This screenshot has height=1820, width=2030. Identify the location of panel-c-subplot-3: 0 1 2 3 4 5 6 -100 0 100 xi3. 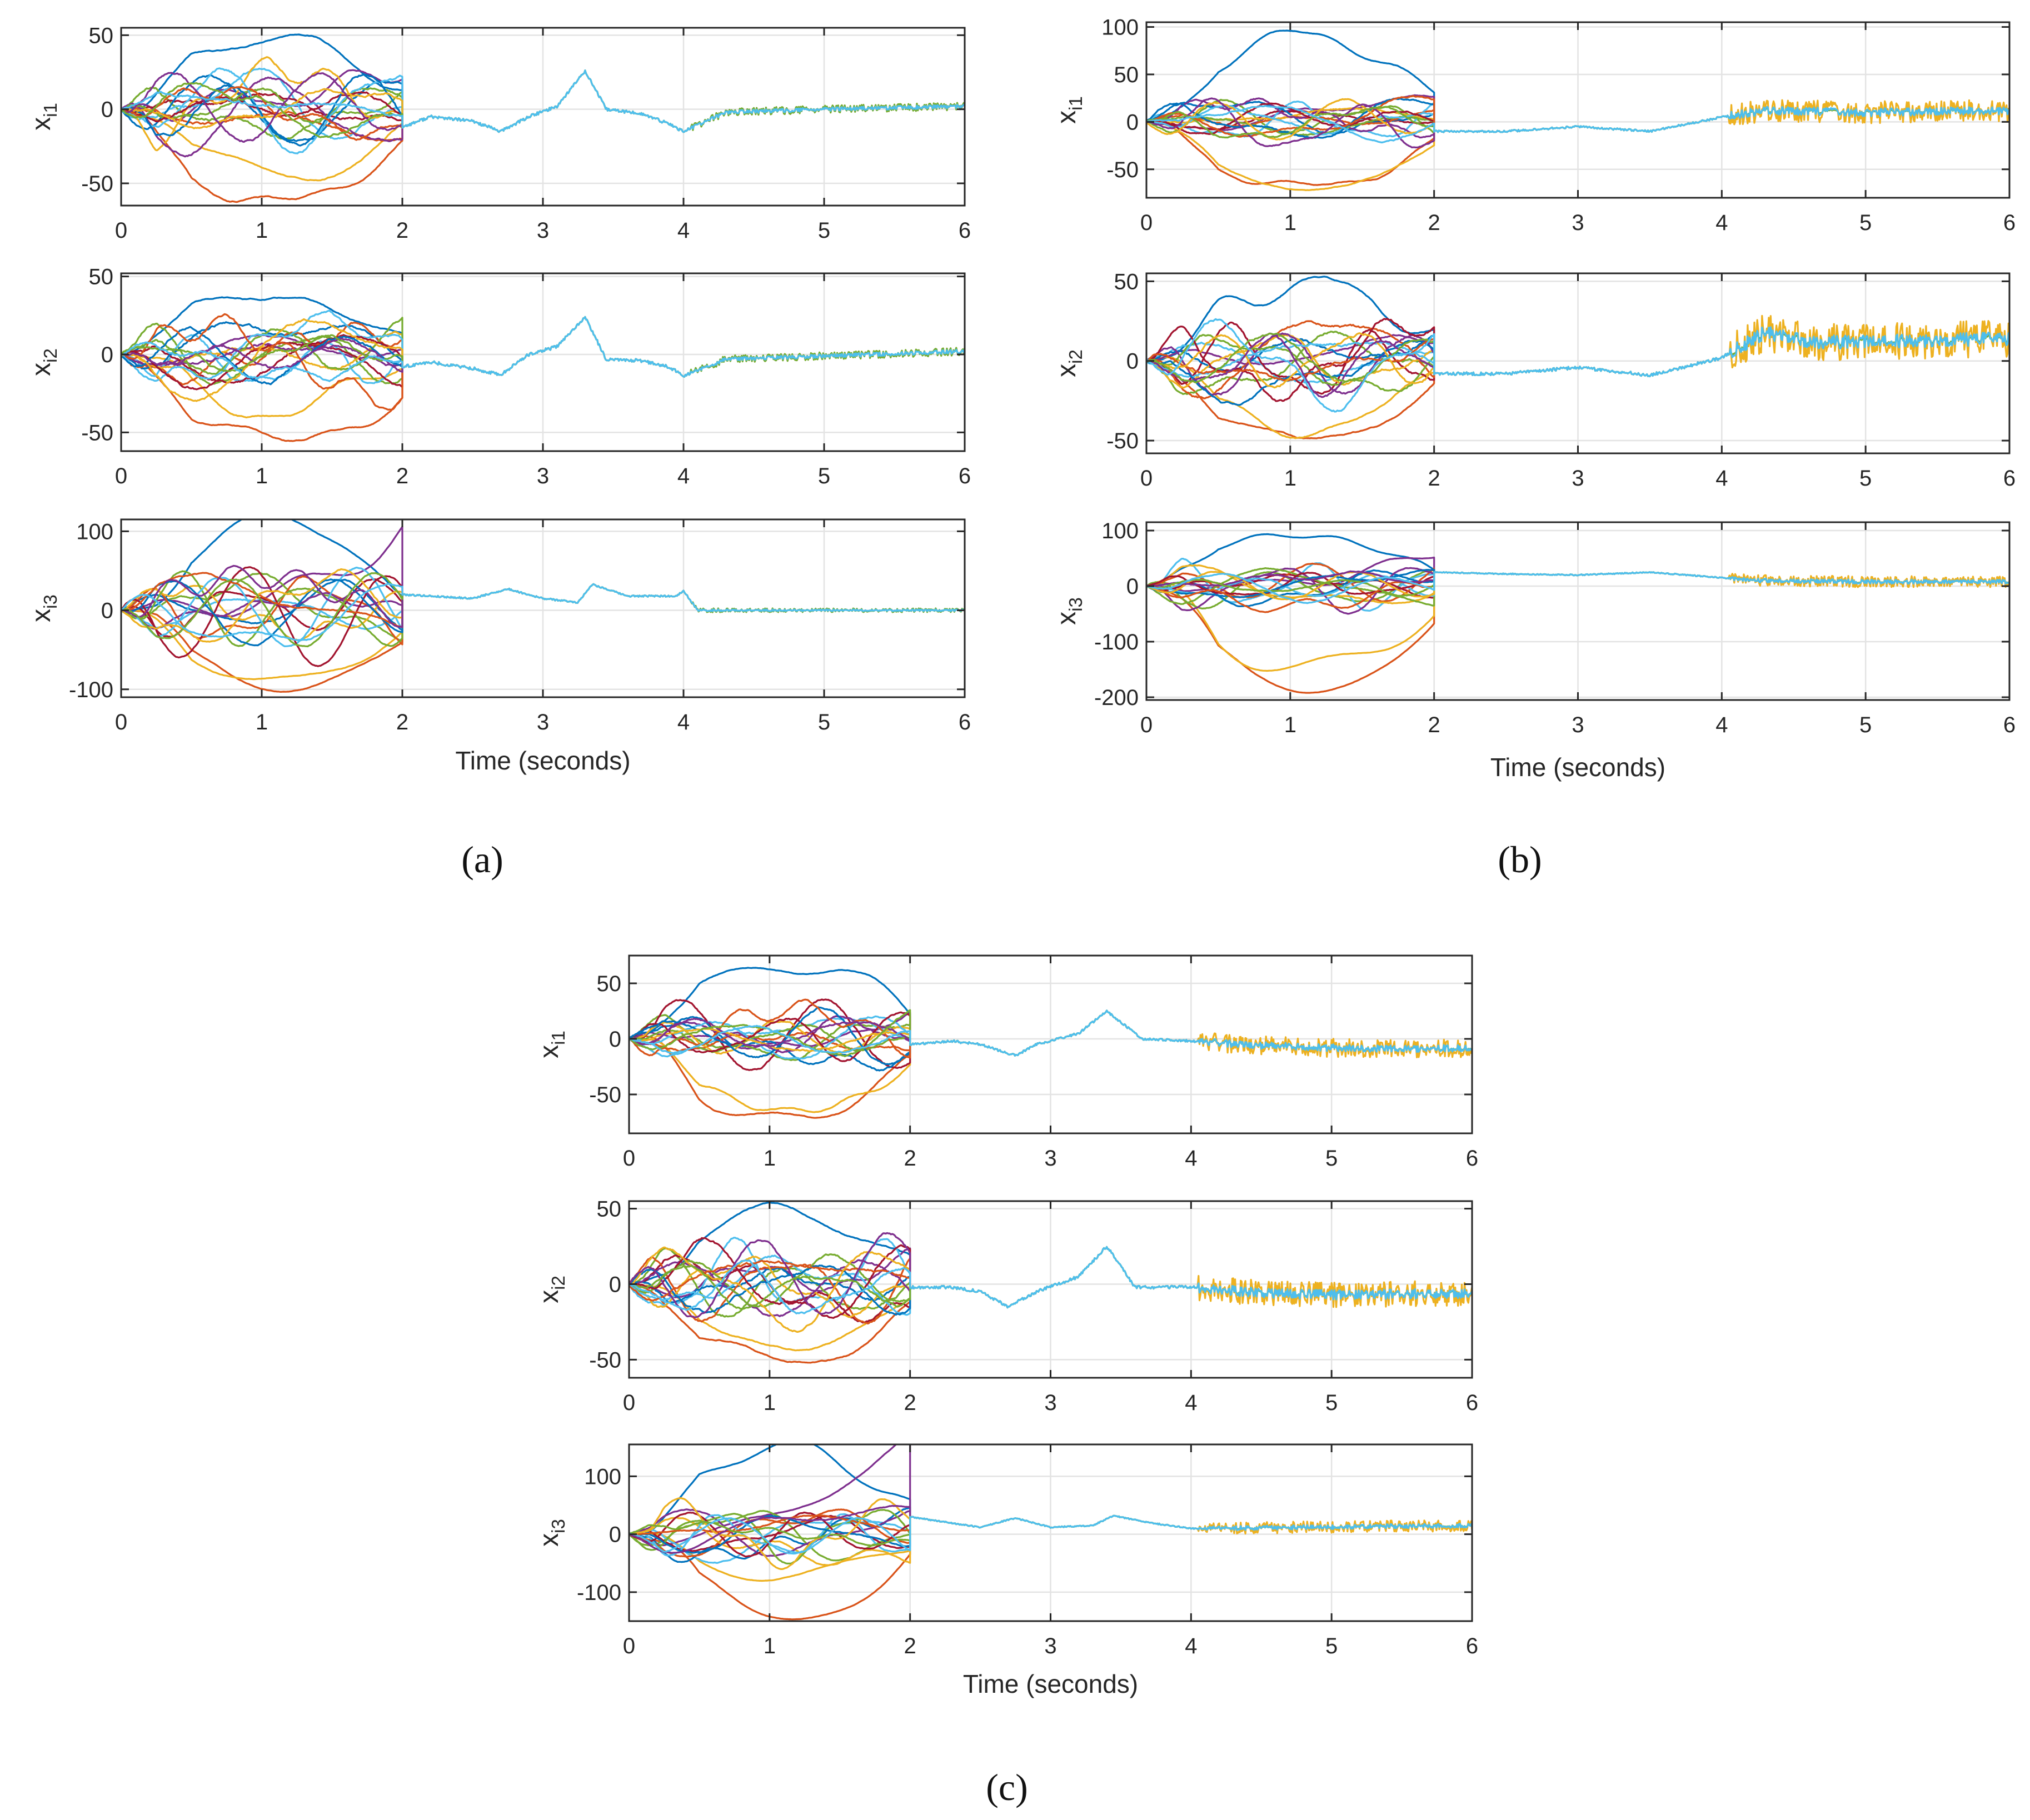
(1006, 1551).